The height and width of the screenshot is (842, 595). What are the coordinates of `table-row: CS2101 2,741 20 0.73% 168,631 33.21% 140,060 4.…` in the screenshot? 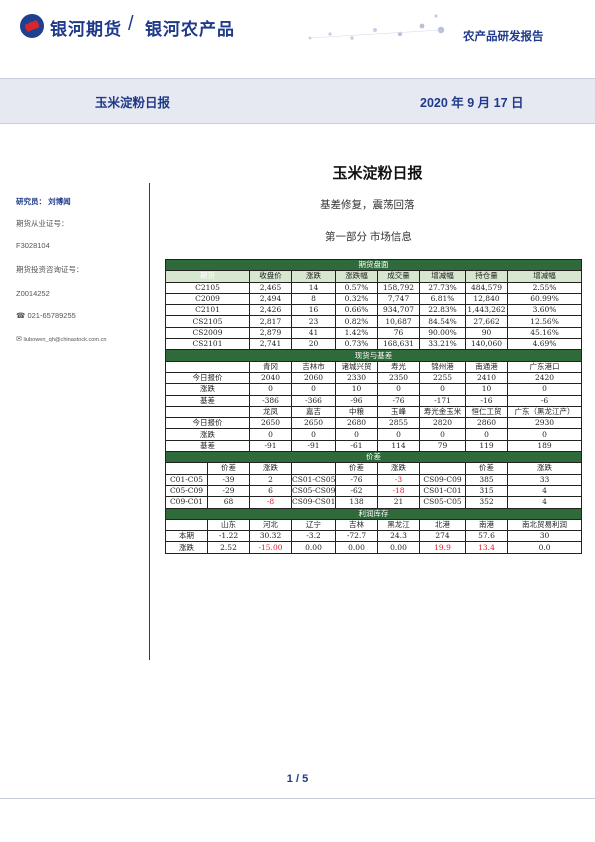 It's located at (374, 344).